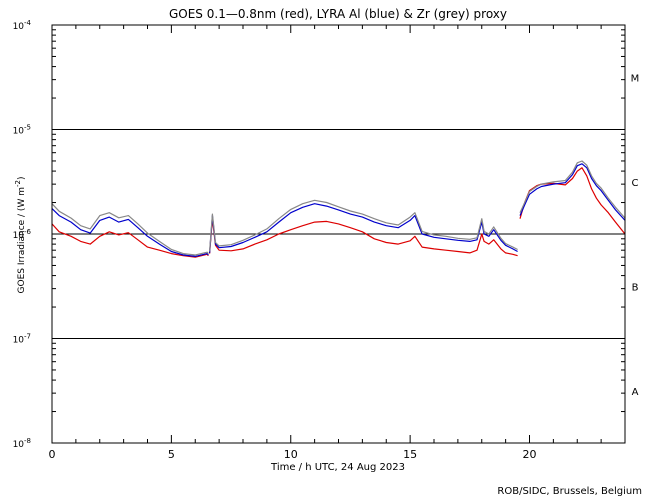  I want to click on x-tick-label: 0, so click(52, 454).